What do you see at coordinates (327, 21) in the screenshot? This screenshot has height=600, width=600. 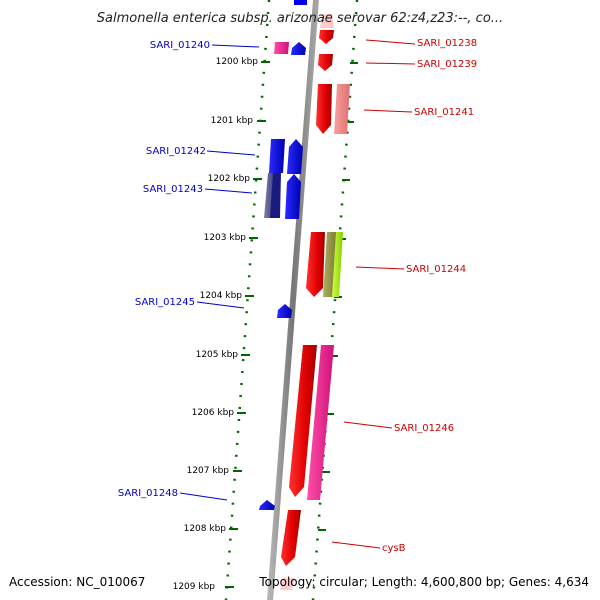 I see `gene-sari-01238-tail` at bounding box center [327, 21].